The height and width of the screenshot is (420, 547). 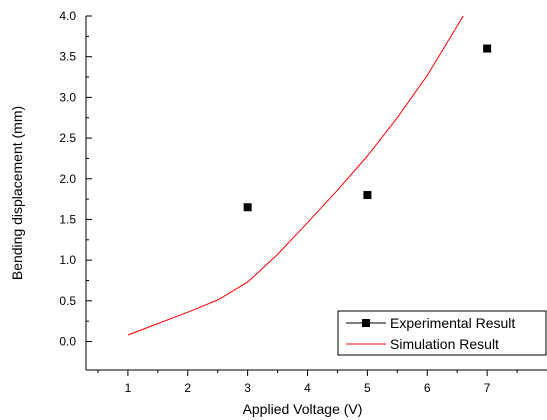 I want to click on x-tick-label: 1, so click(x=128, y=388).